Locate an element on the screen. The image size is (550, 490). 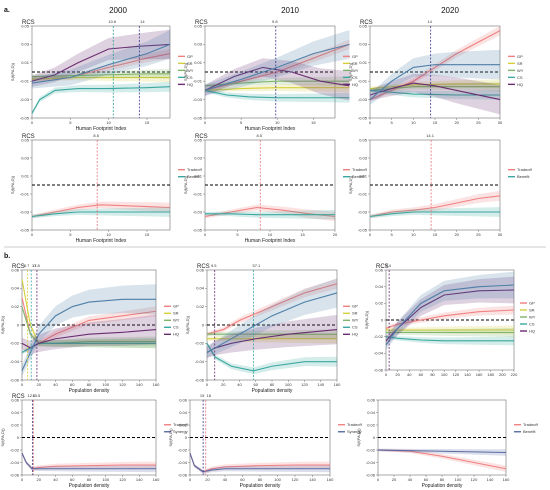
x-tick-label: 40 is located at coordinates (410, 479).